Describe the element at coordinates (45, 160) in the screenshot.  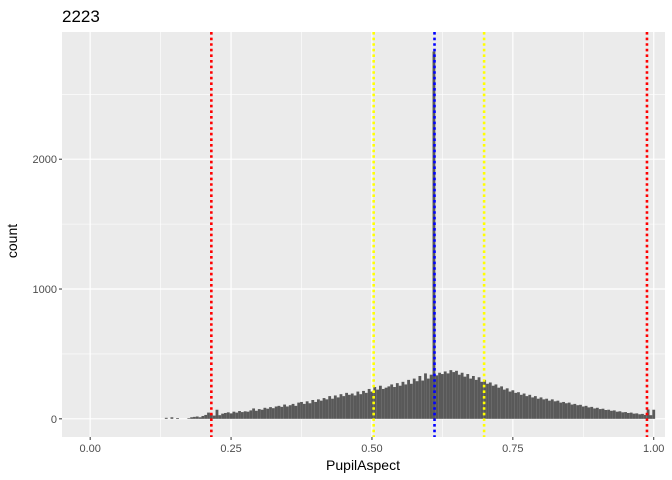
I see `y-tick-label: 2000` at that location.